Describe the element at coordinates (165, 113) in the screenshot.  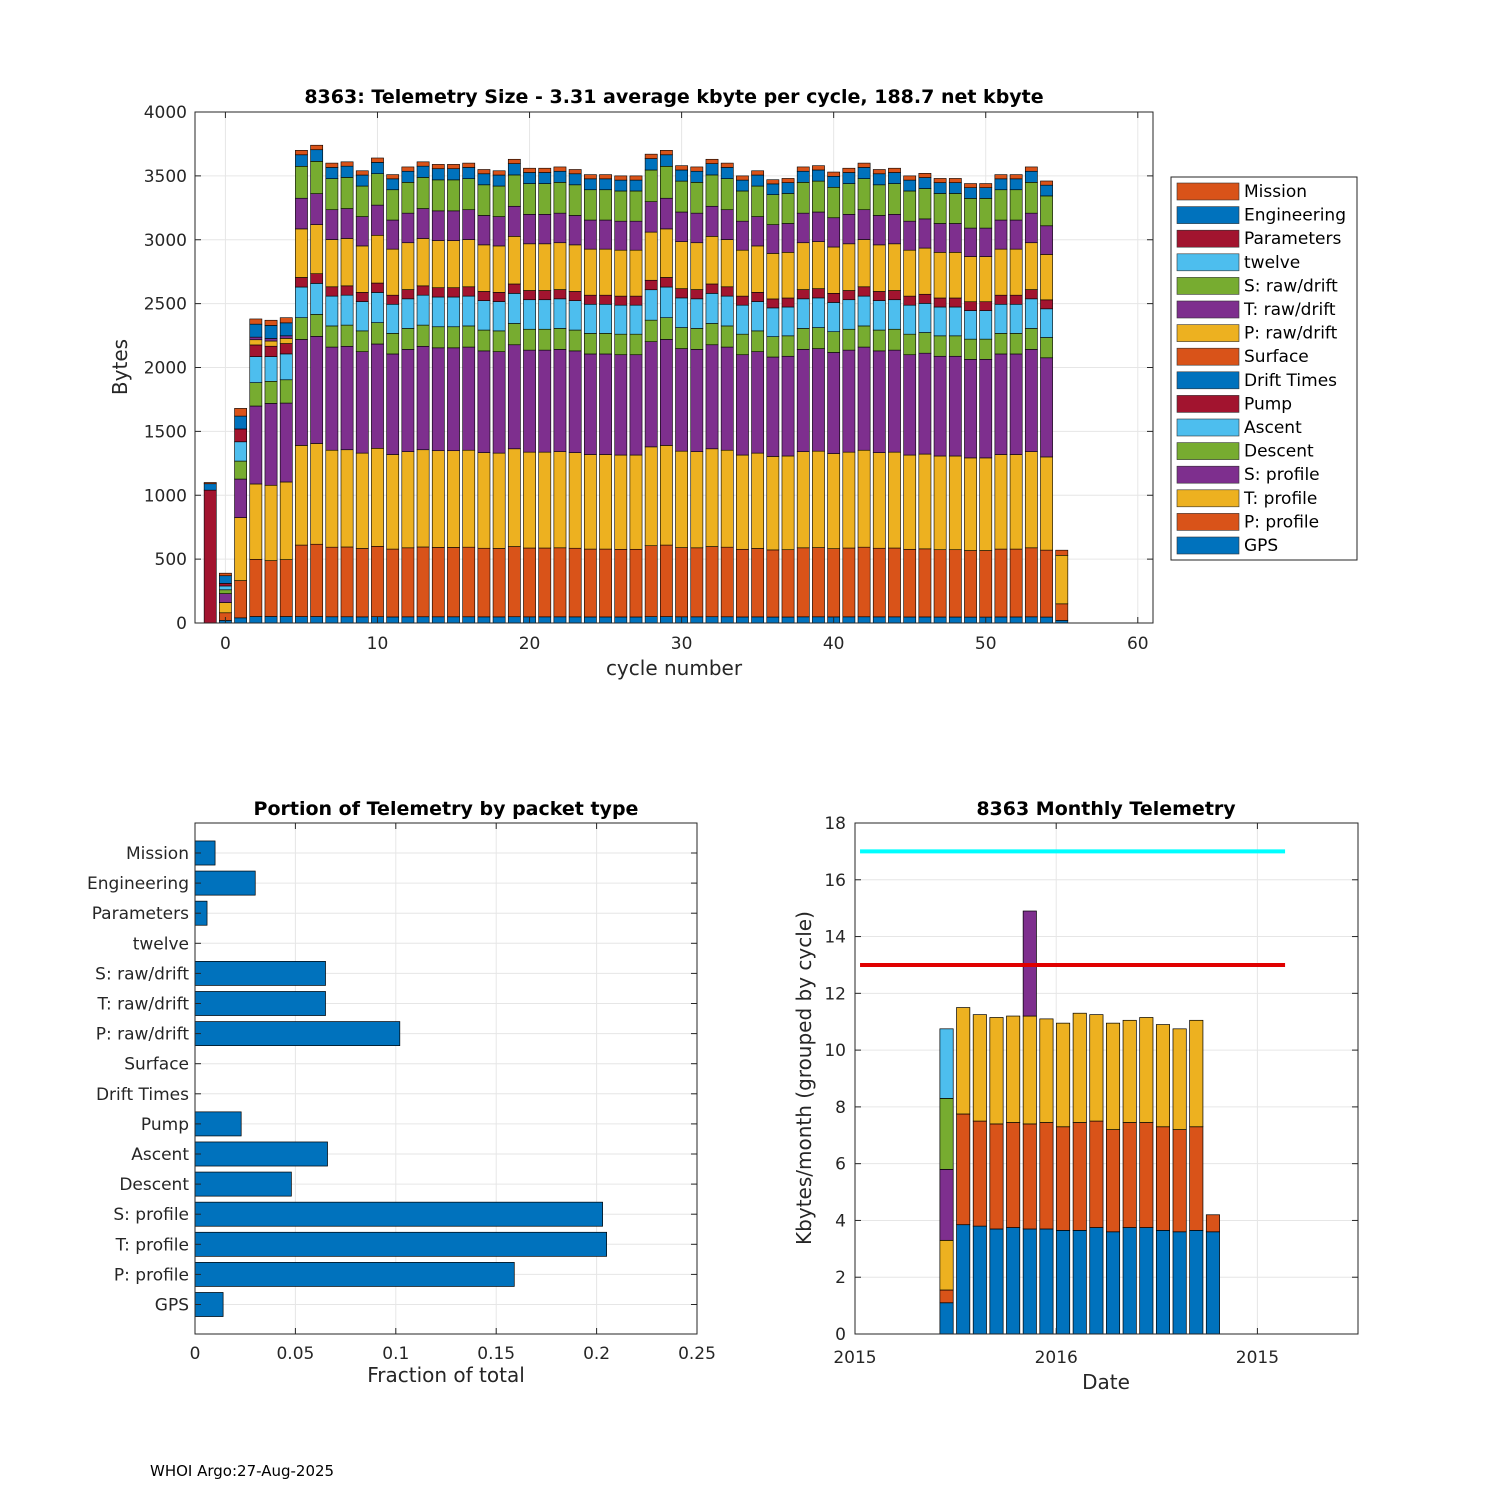
I see `y-tick-label: 4000` at that location.